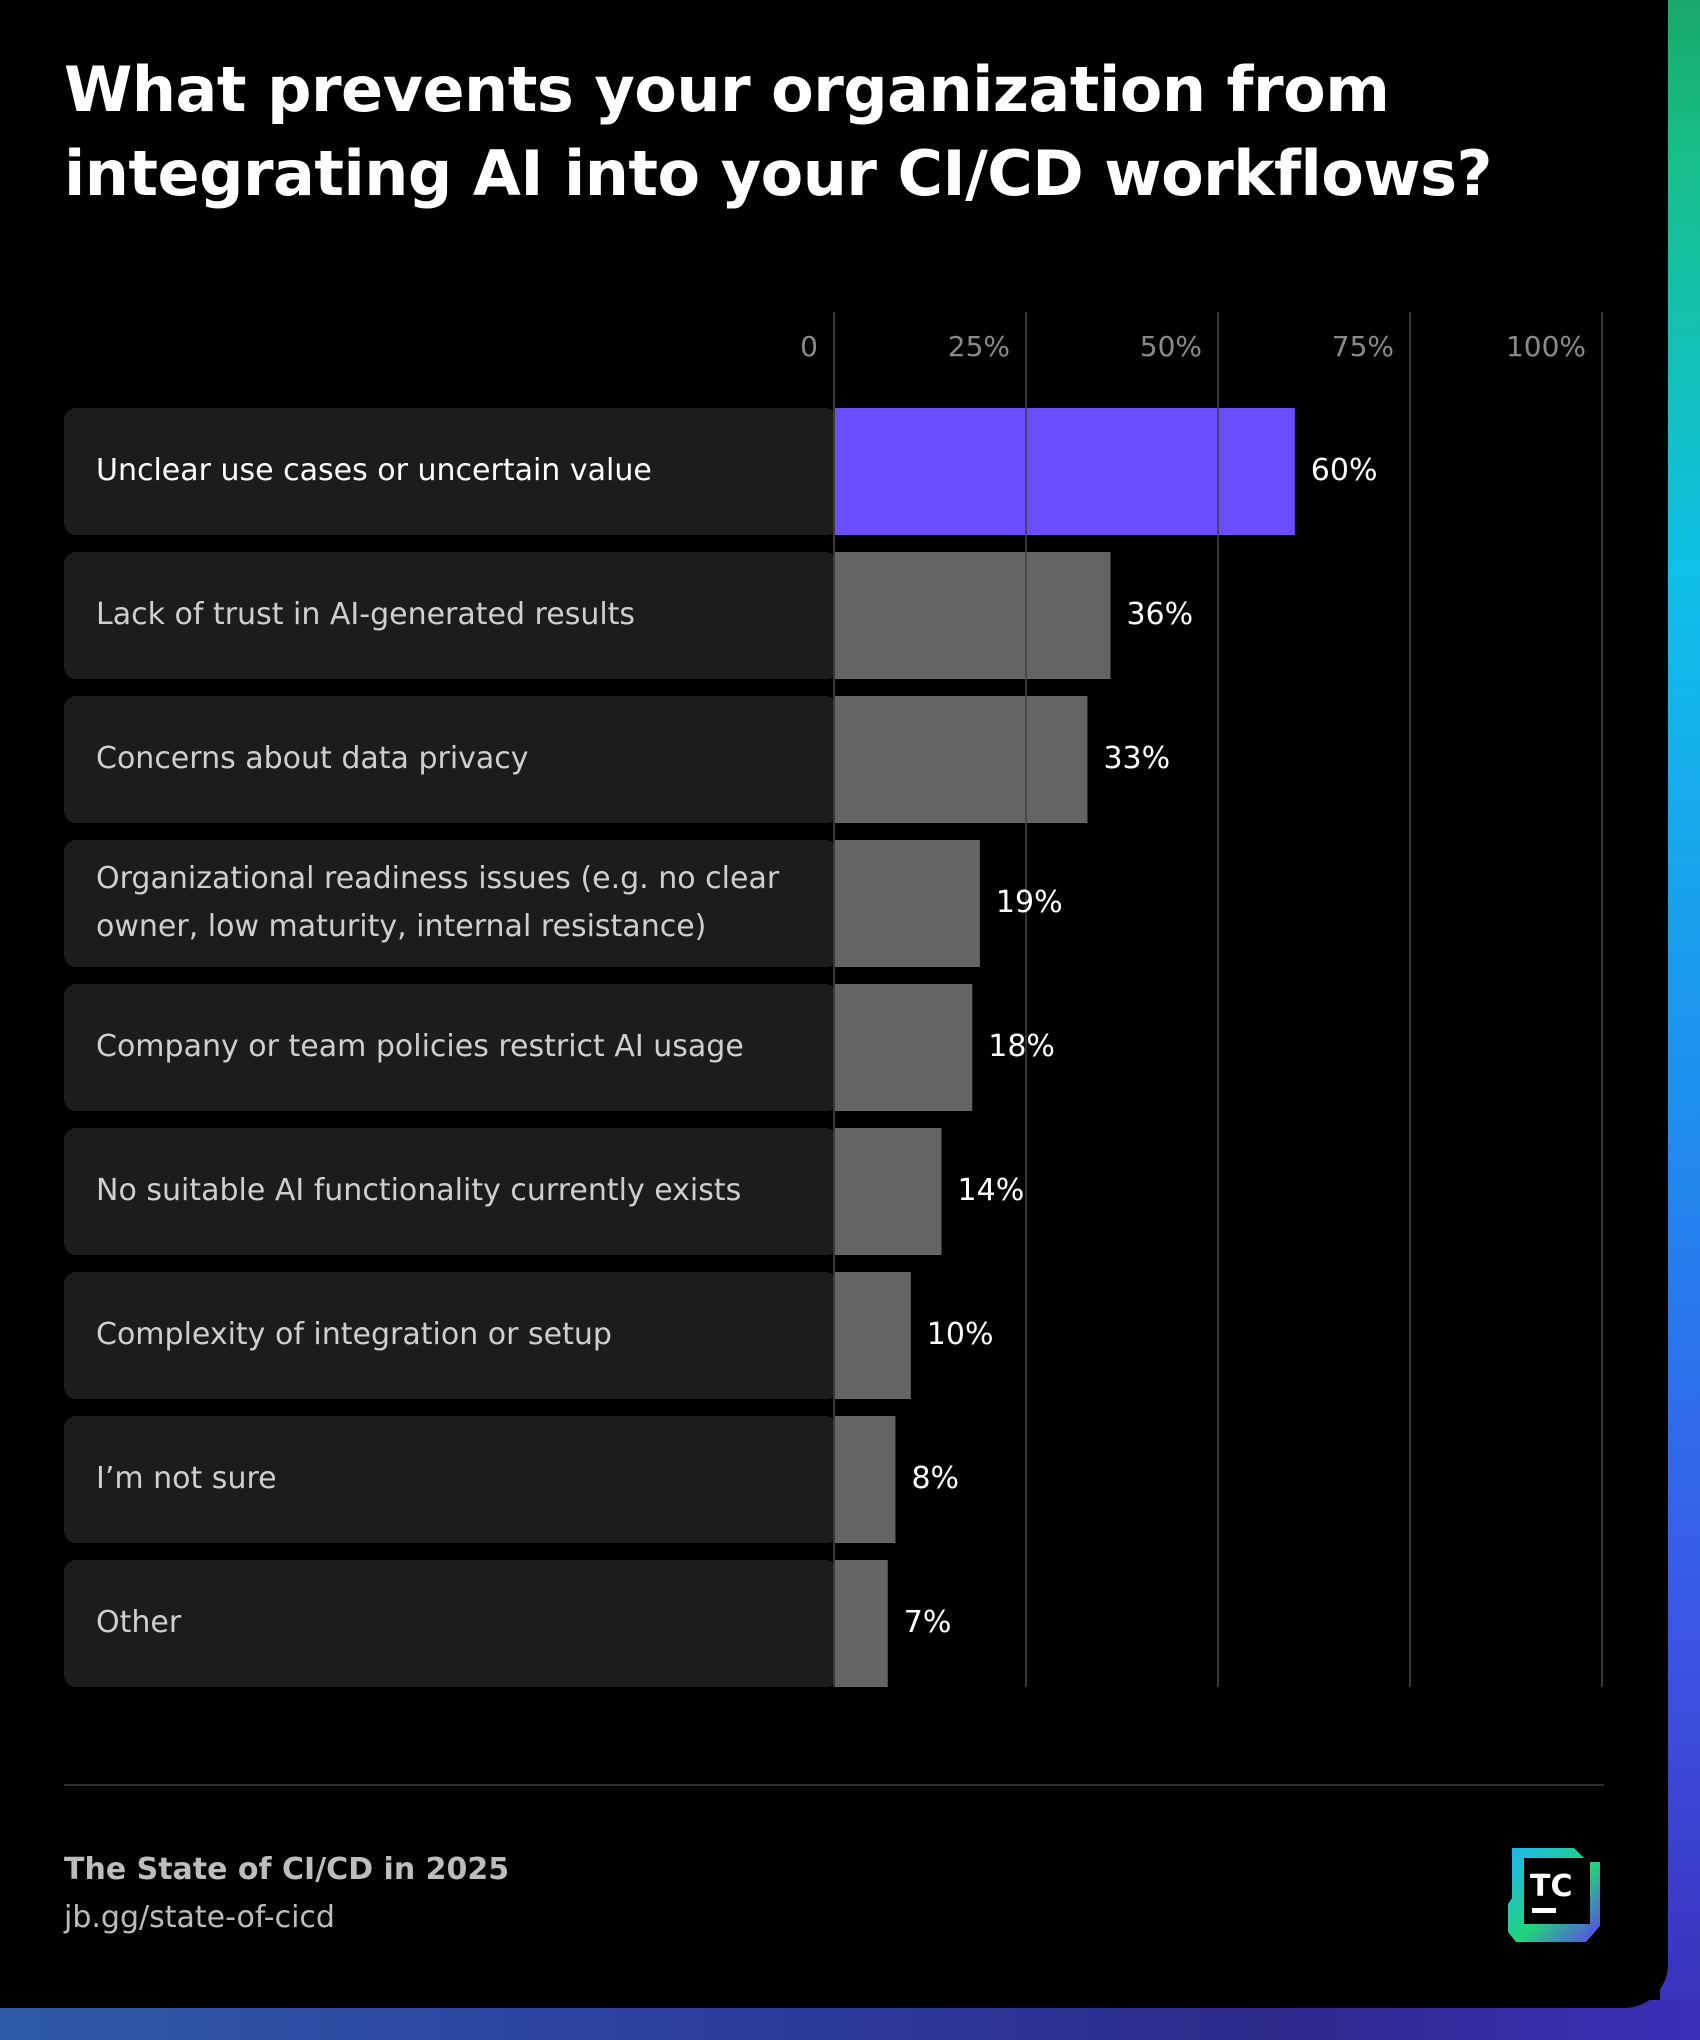 The height and width of the screenshot is (2040, 1700). Describe the element at coordinates (928, 1622) in the screenshot. I see `value-label: 7%` at that location.